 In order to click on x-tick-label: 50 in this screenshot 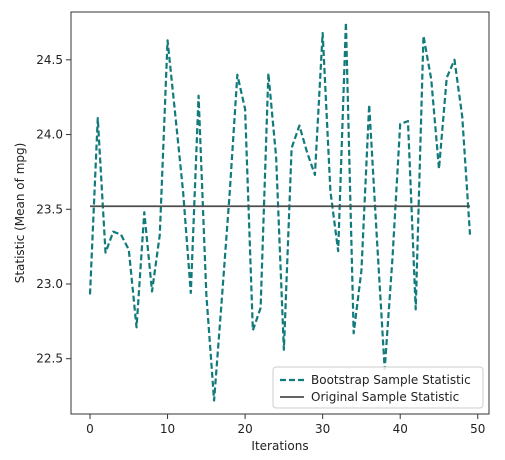, I will do `click(477, 429)`.